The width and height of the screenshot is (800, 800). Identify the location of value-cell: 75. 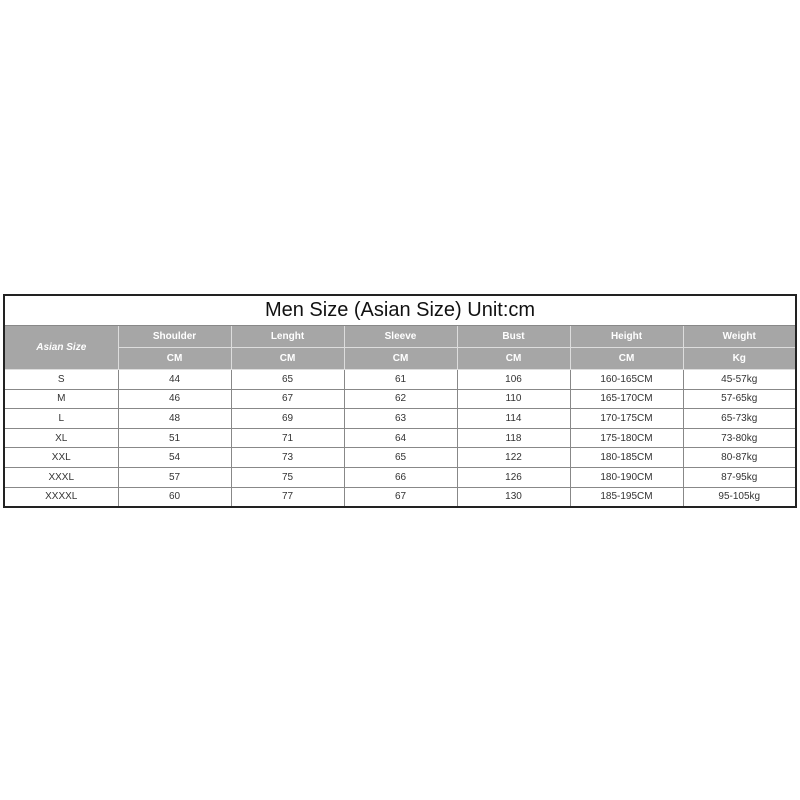
(287, 477).